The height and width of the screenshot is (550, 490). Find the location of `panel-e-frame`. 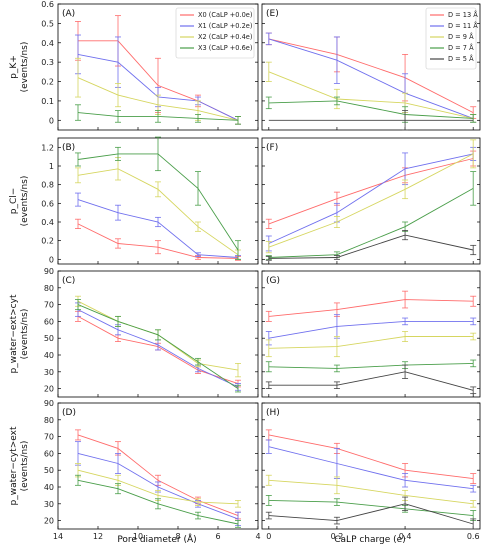

panel-e-frame is located at coordinates (371, 67).